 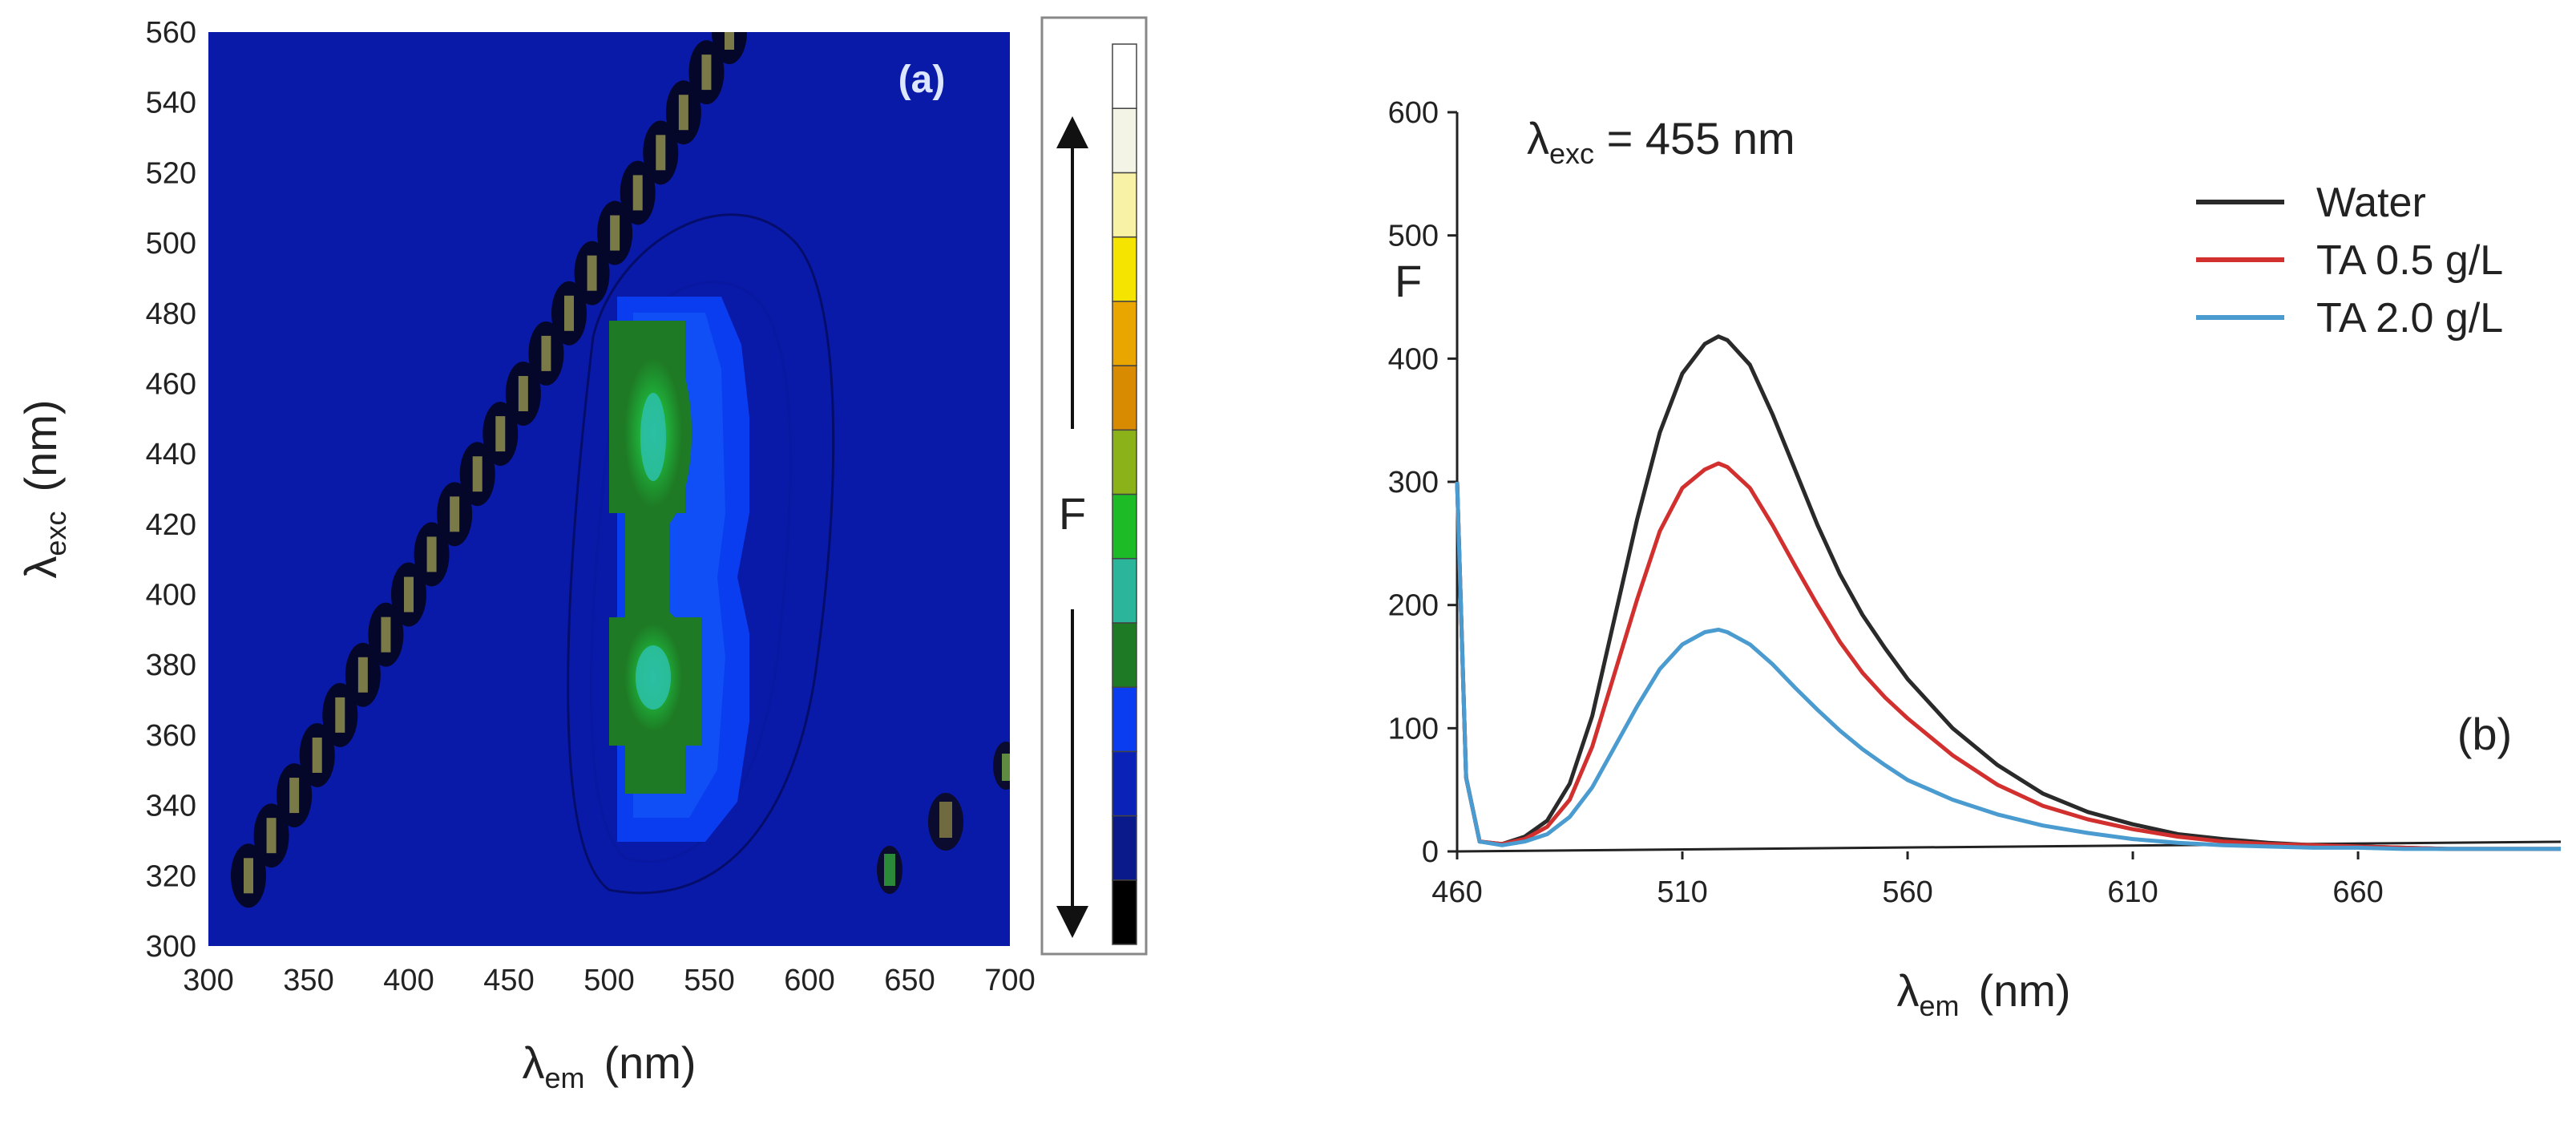 I want to click on series-line-ta-0-5-g-l, so click(x=2008, y=656).